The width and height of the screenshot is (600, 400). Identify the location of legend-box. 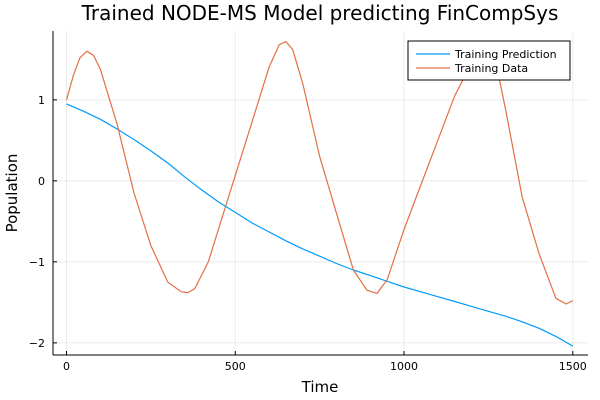
(489, 60).